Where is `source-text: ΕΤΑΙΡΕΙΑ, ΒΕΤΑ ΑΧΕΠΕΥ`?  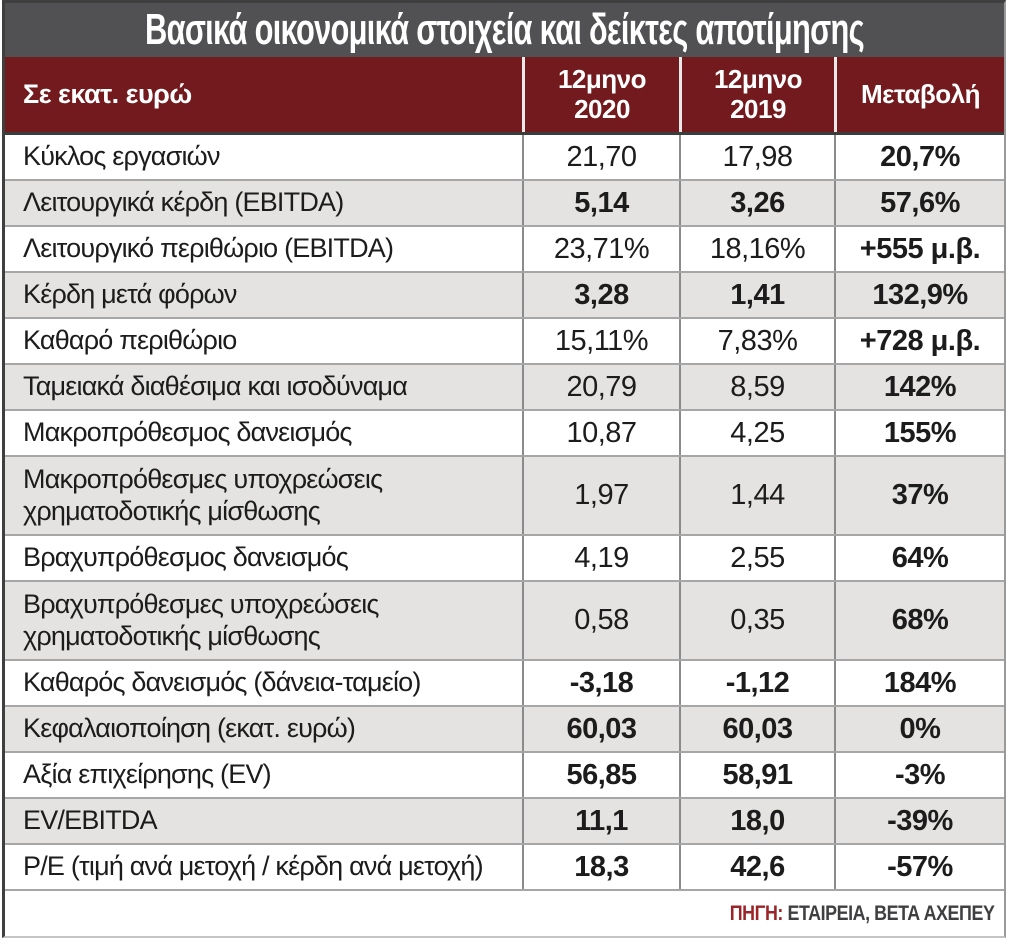
source-text: ΕΤΑΙΡΕΙΑ, ΒΕΤΑ ΑΧΕΠΕΥ is located at coordinates (890, 913).